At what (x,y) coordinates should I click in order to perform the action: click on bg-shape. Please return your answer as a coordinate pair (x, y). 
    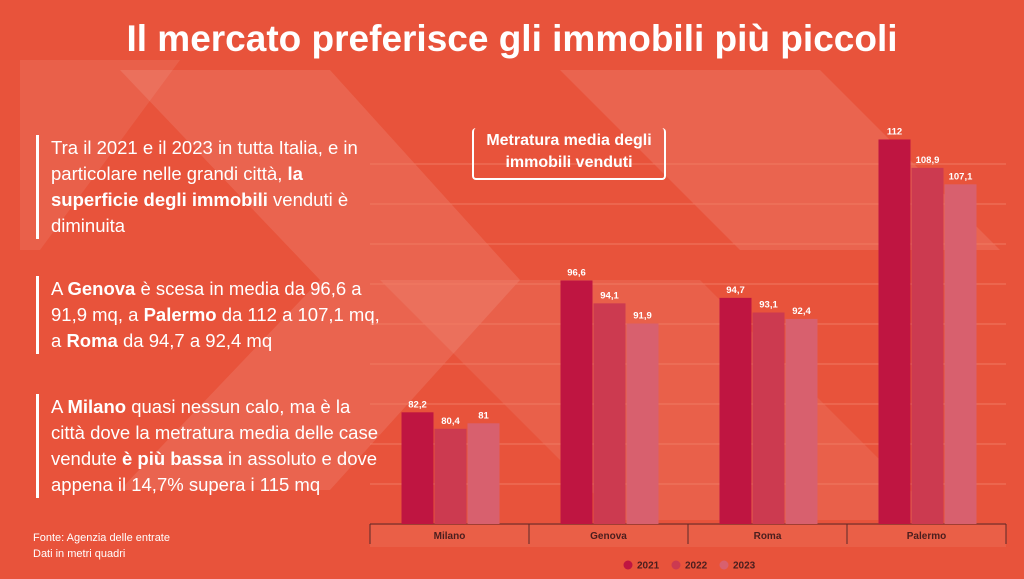
    Looking at the image, I should click on (100, 155).